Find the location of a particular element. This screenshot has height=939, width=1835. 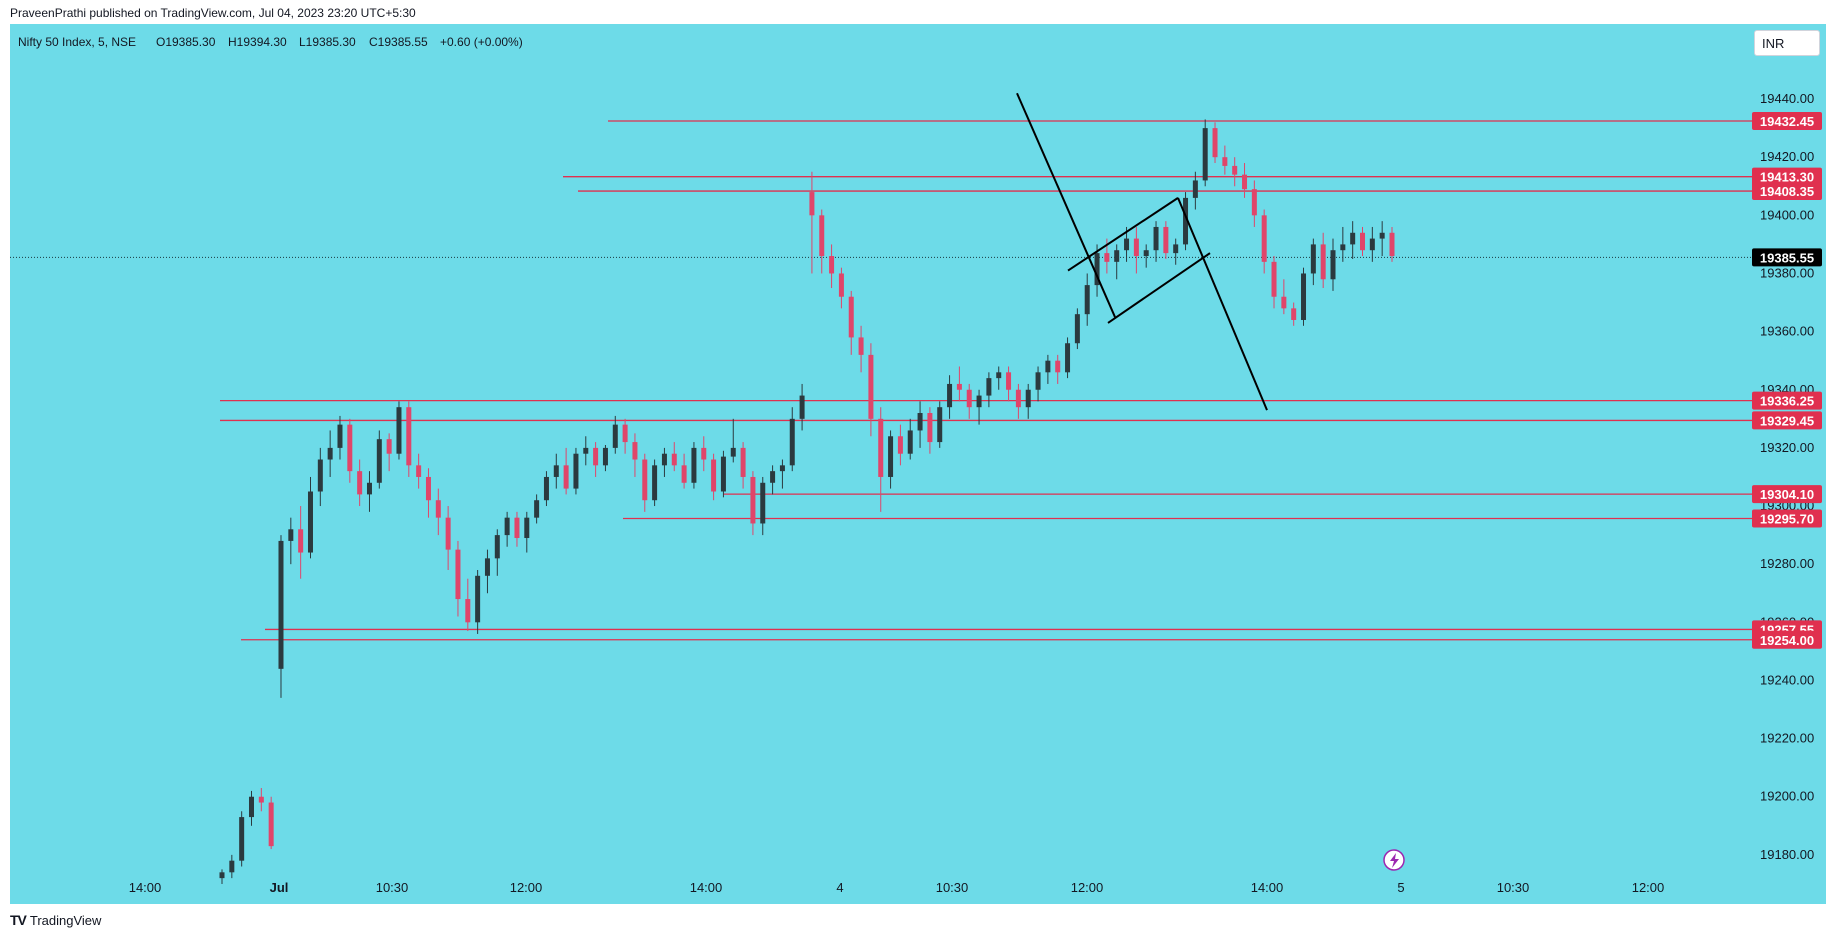

trendlines is located at coordinates (1142, 251).